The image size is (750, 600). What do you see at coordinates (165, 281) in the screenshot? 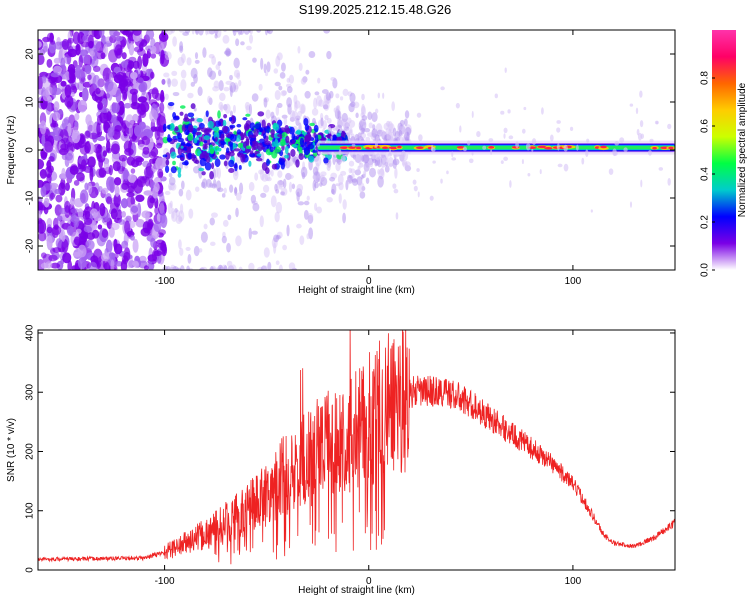
I see `spectrogram-x-tick-label: -100` at bounding box center [165, 281].